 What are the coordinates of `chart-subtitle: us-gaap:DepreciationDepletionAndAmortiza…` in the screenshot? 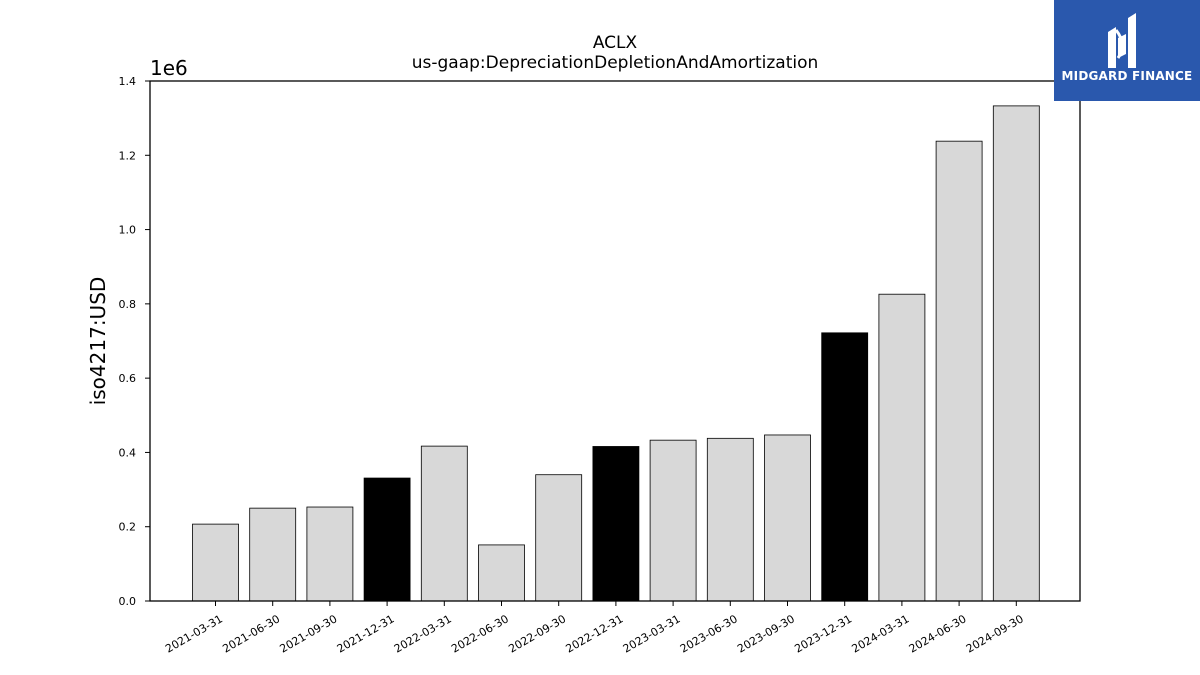 It's located at (615, 63).